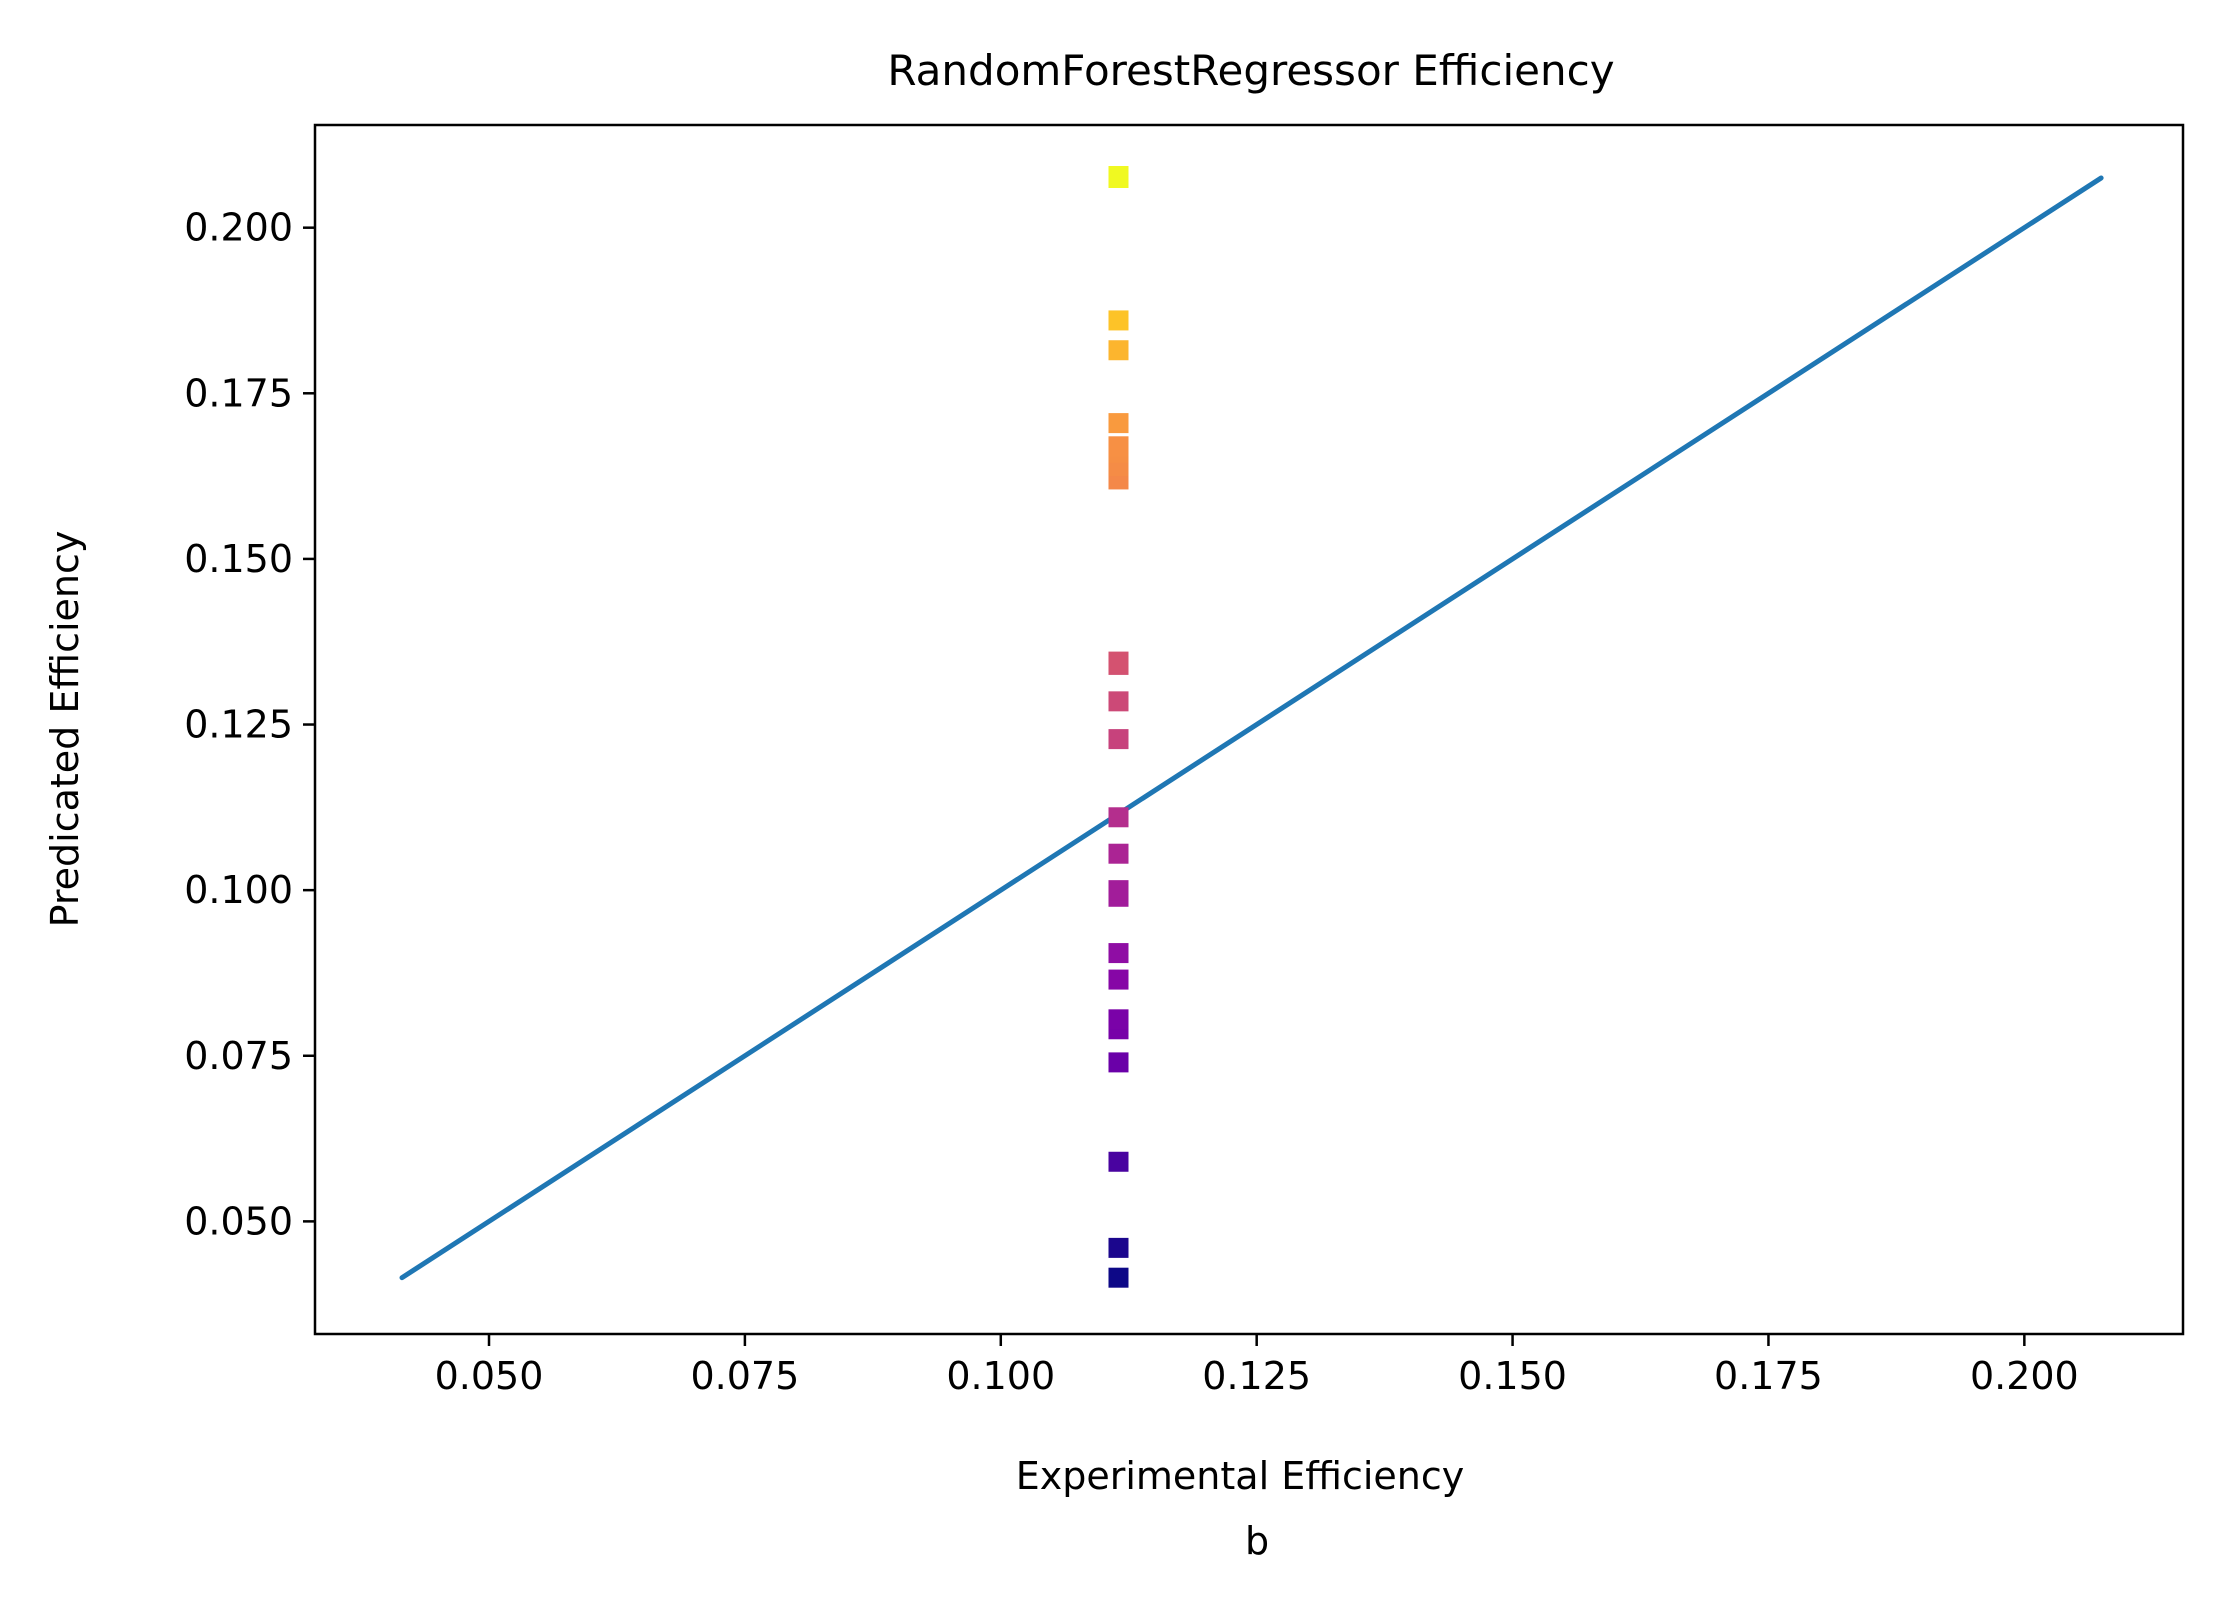 The image size is (2214, 1602). What do you see at coordinates (65, 729) in the screenshot?
I see `y-axis-label: Predicated Efficiency` at bounding box center [65, 729].